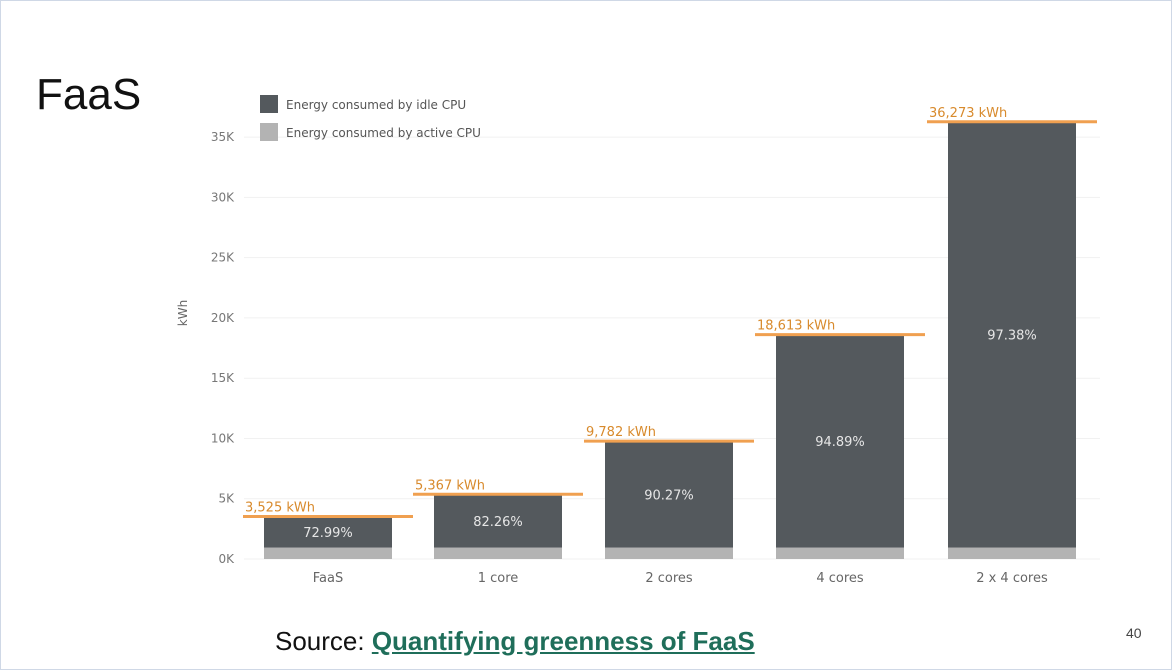 The width and height of the screenshot is (1172, 670). What do you see at coordinates (563, 641) in the screenshot?
I see `source-link: Quantifying greenness of FaaS` at bounding box center [563, 641].